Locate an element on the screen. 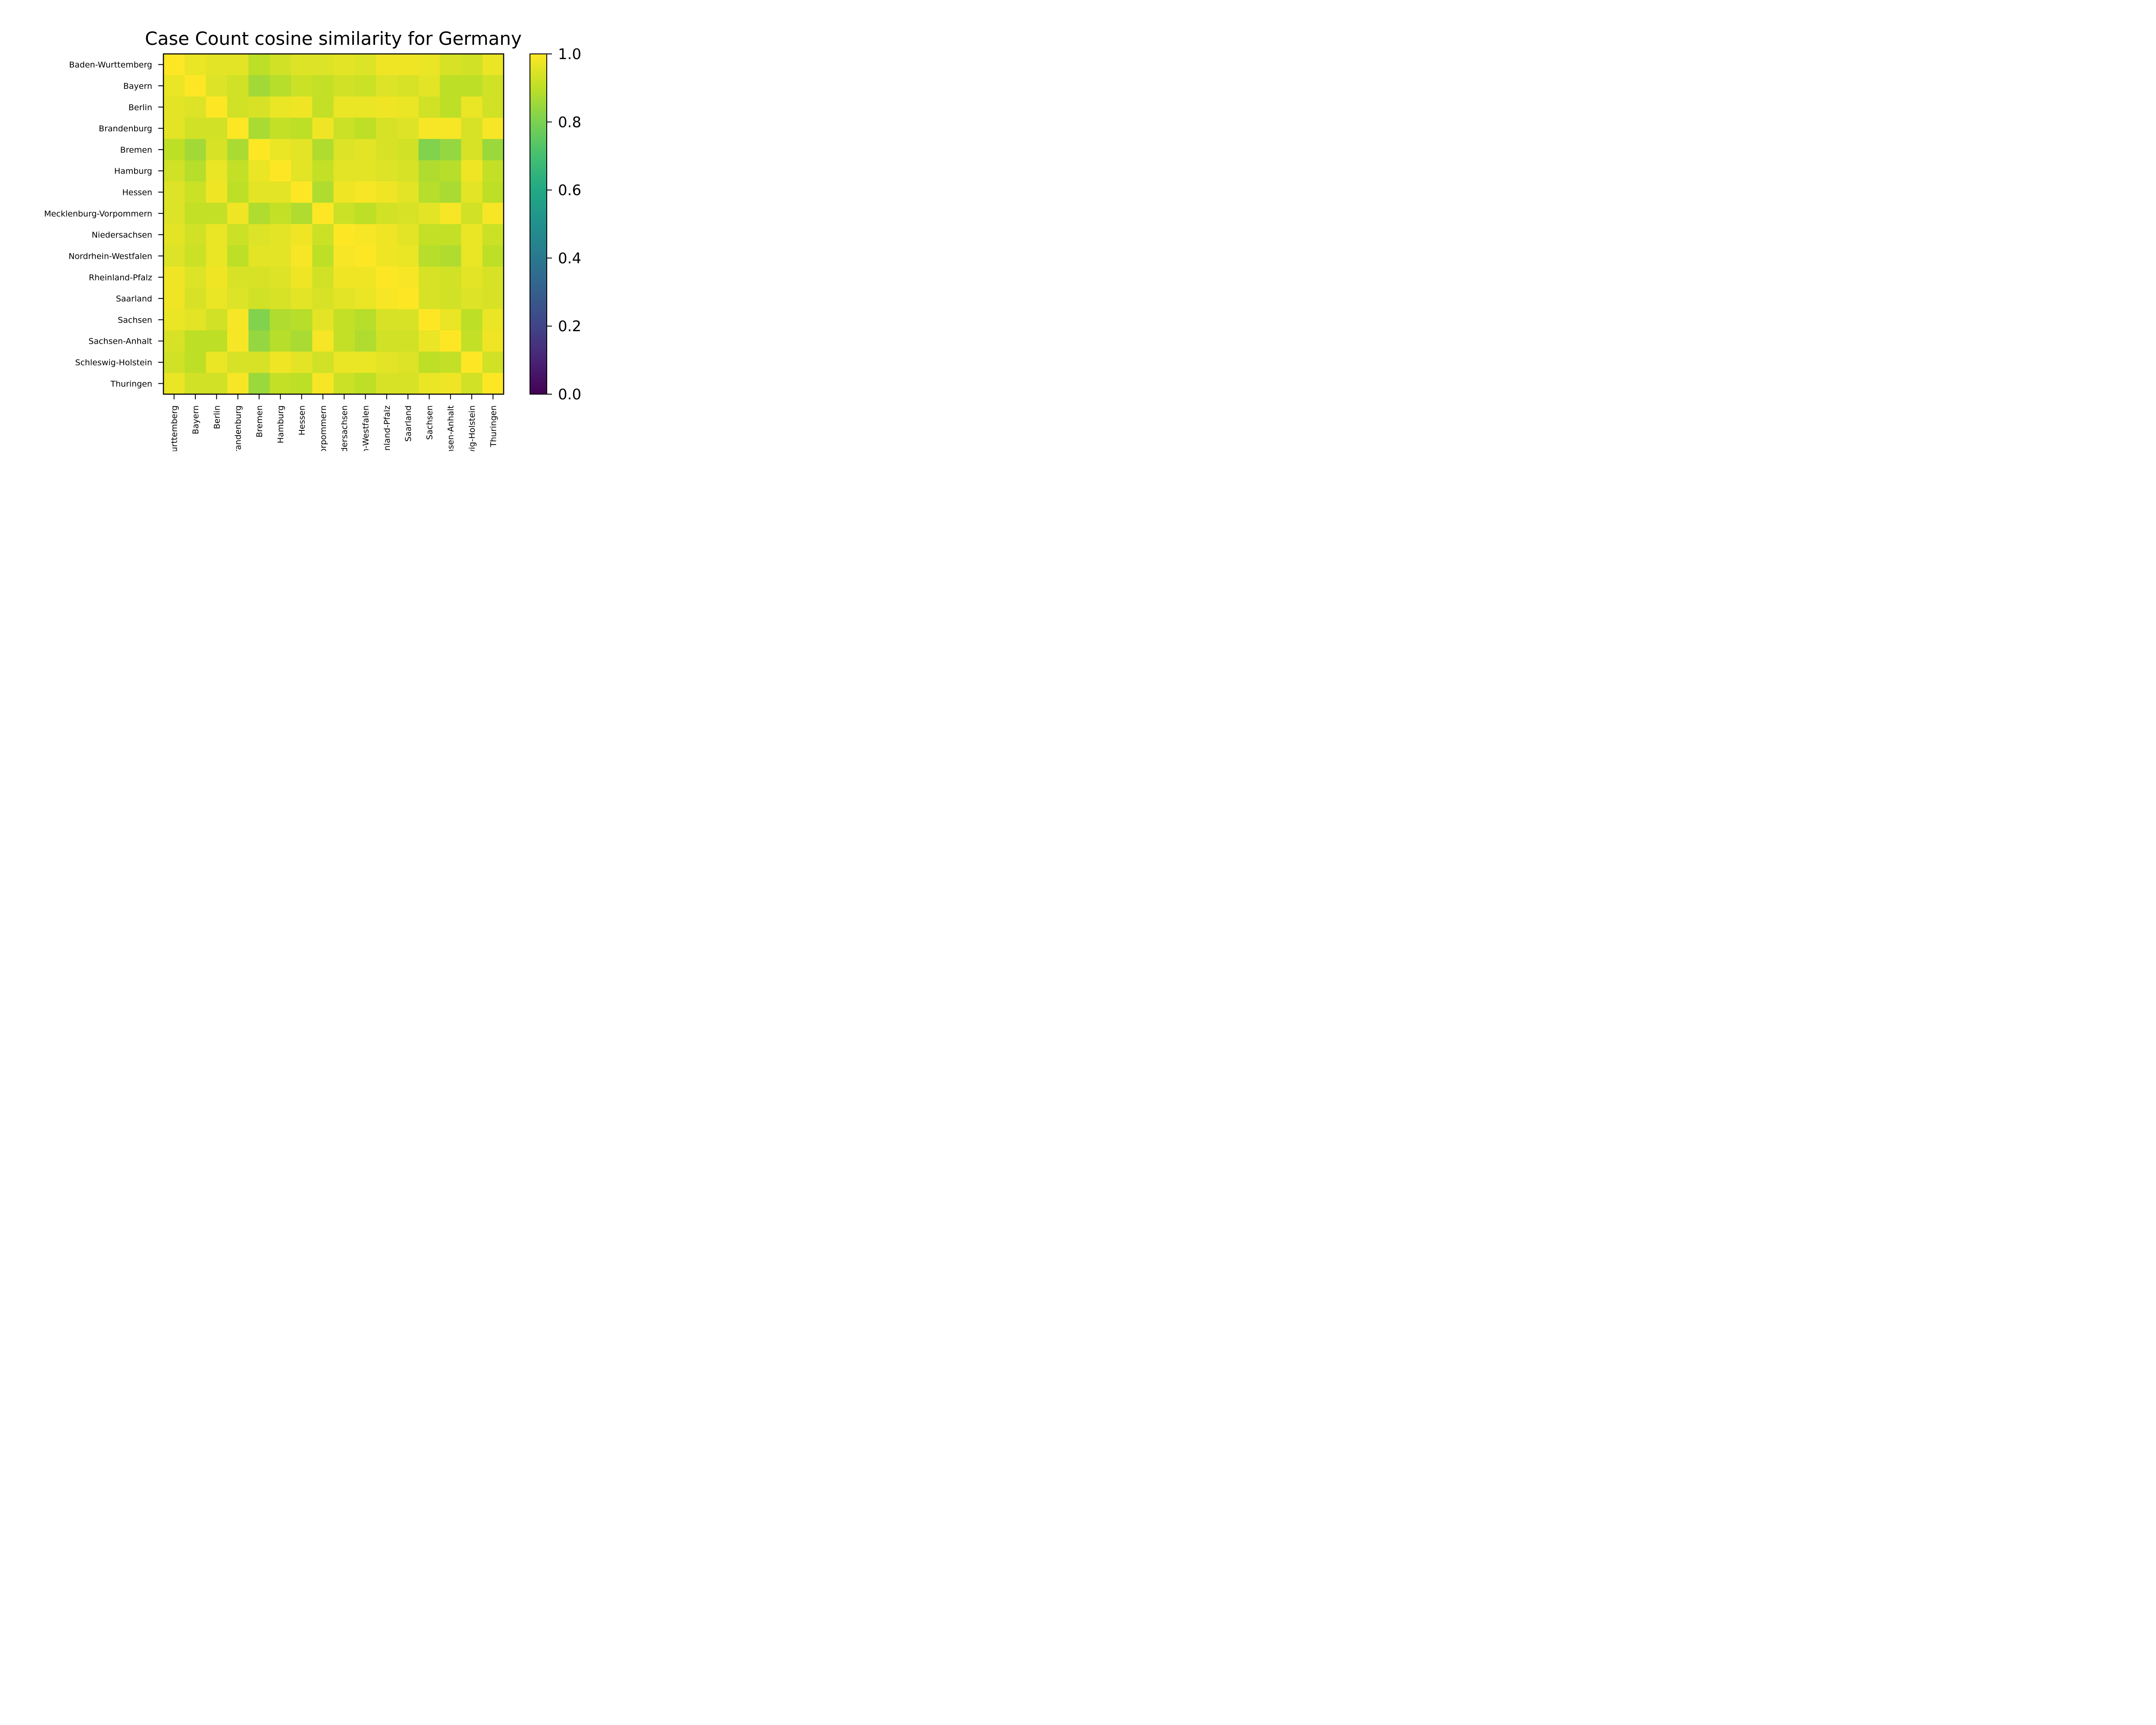 The height and width of the screenshot is (1725, 2156). row-tick-label: Baden-Wurttemberg is located at coordinates (110, 65).